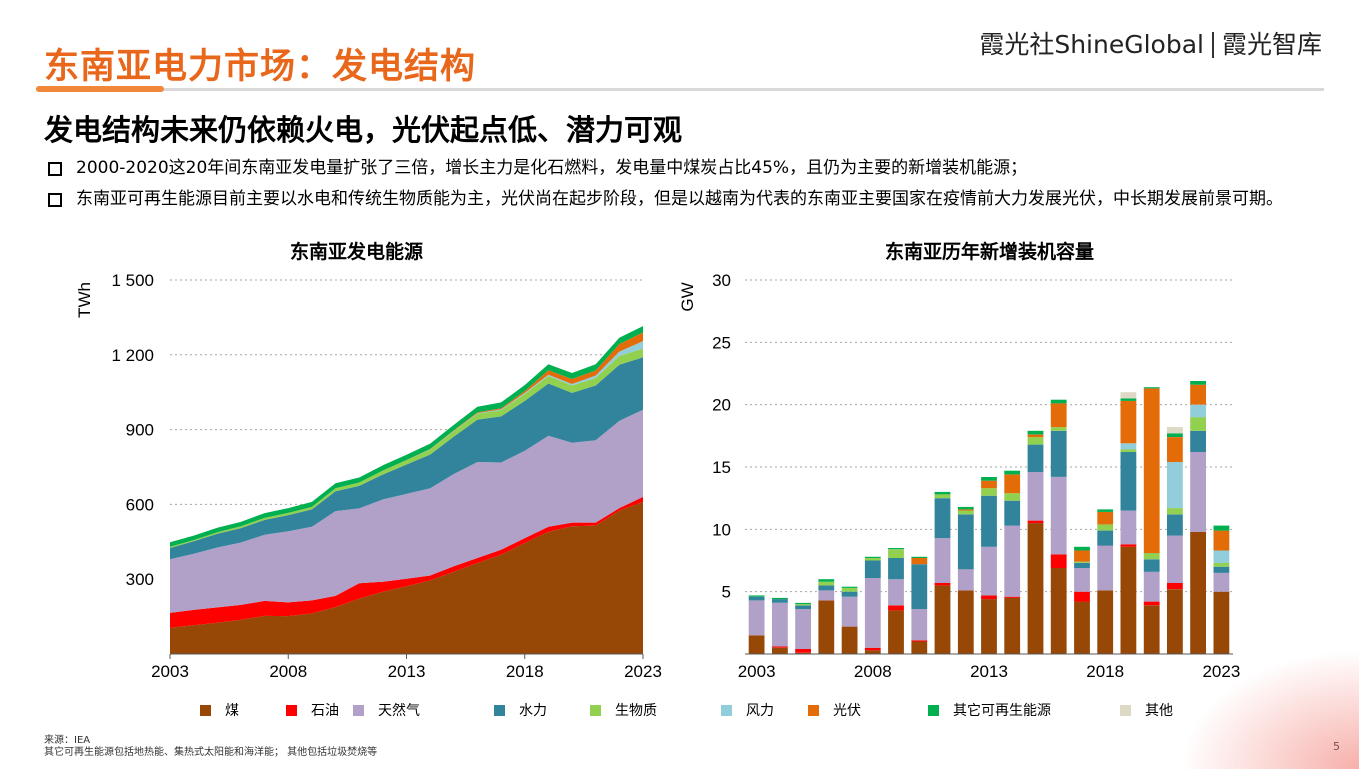 This screenshot has height=769, width=1359. Describe the element at coordinates (140, 430) in the screenshot. I see `area-ytick-label: 900` at that location.